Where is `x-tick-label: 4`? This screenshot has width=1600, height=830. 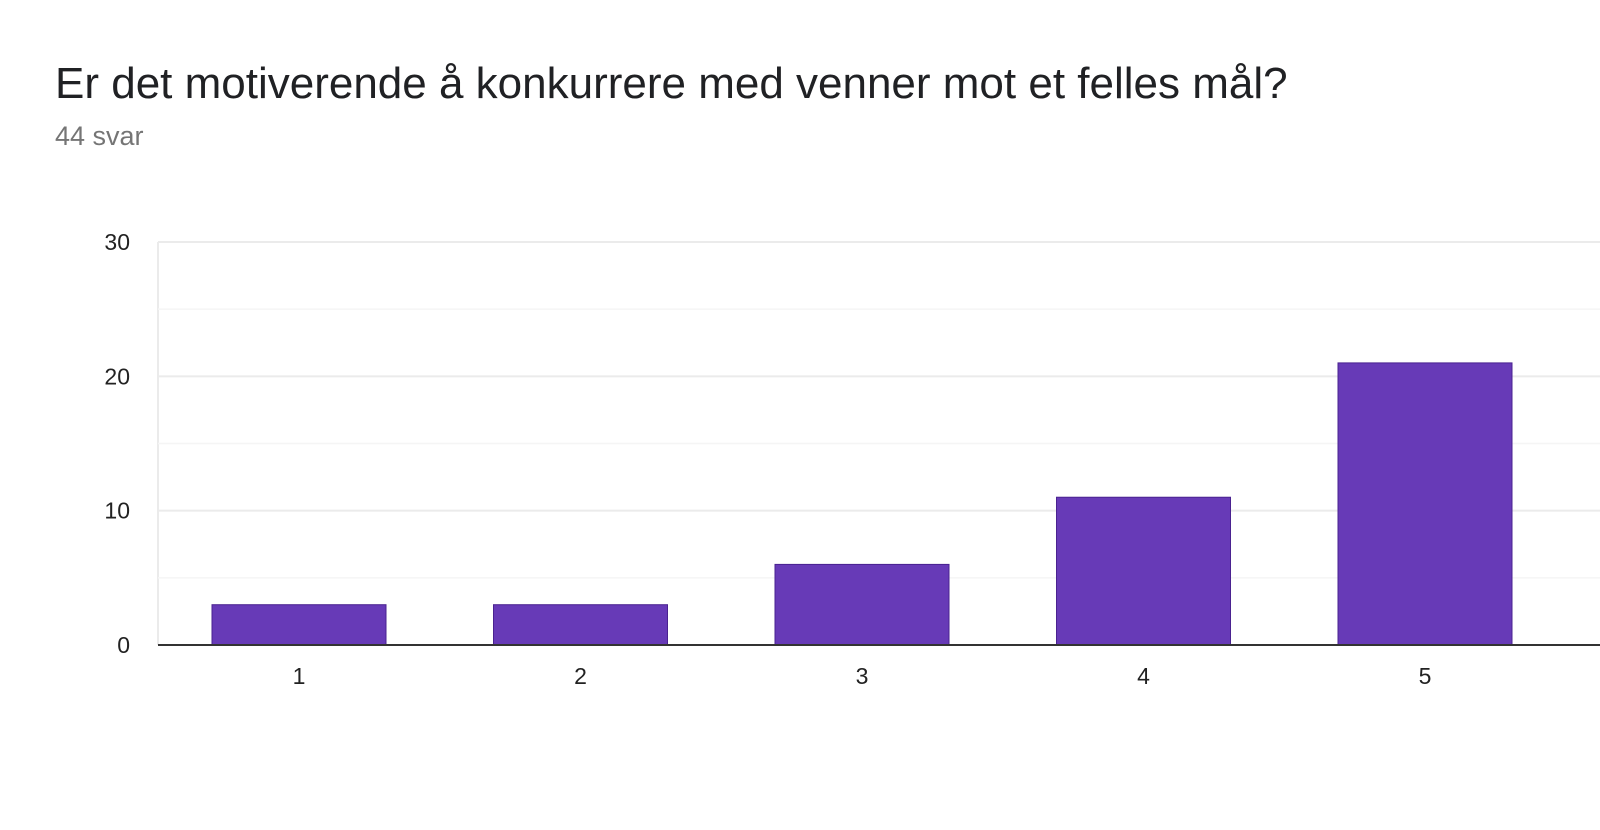 x-tick-label: 4 is located at coordinates (1143, 676).